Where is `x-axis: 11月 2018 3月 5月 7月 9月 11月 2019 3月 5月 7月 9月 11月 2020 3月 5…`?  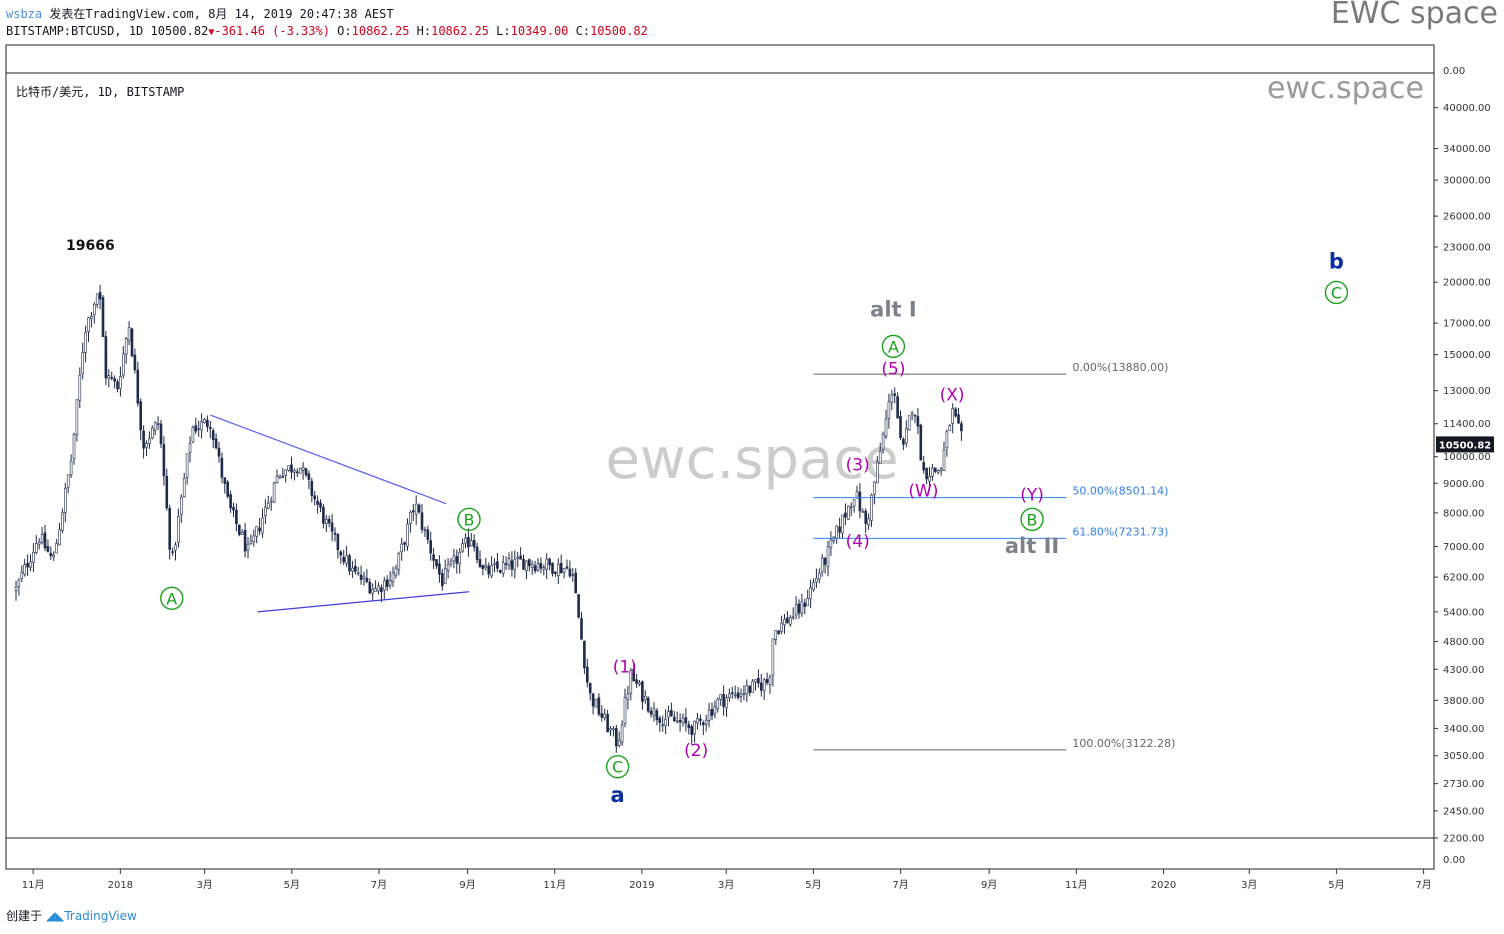 x-axis: 11月 2018 3月 5月 7月 9月 11月 2019 3月 5月 7月 9月 11月 2020 3月 5… is located at coordinates (727, 880).